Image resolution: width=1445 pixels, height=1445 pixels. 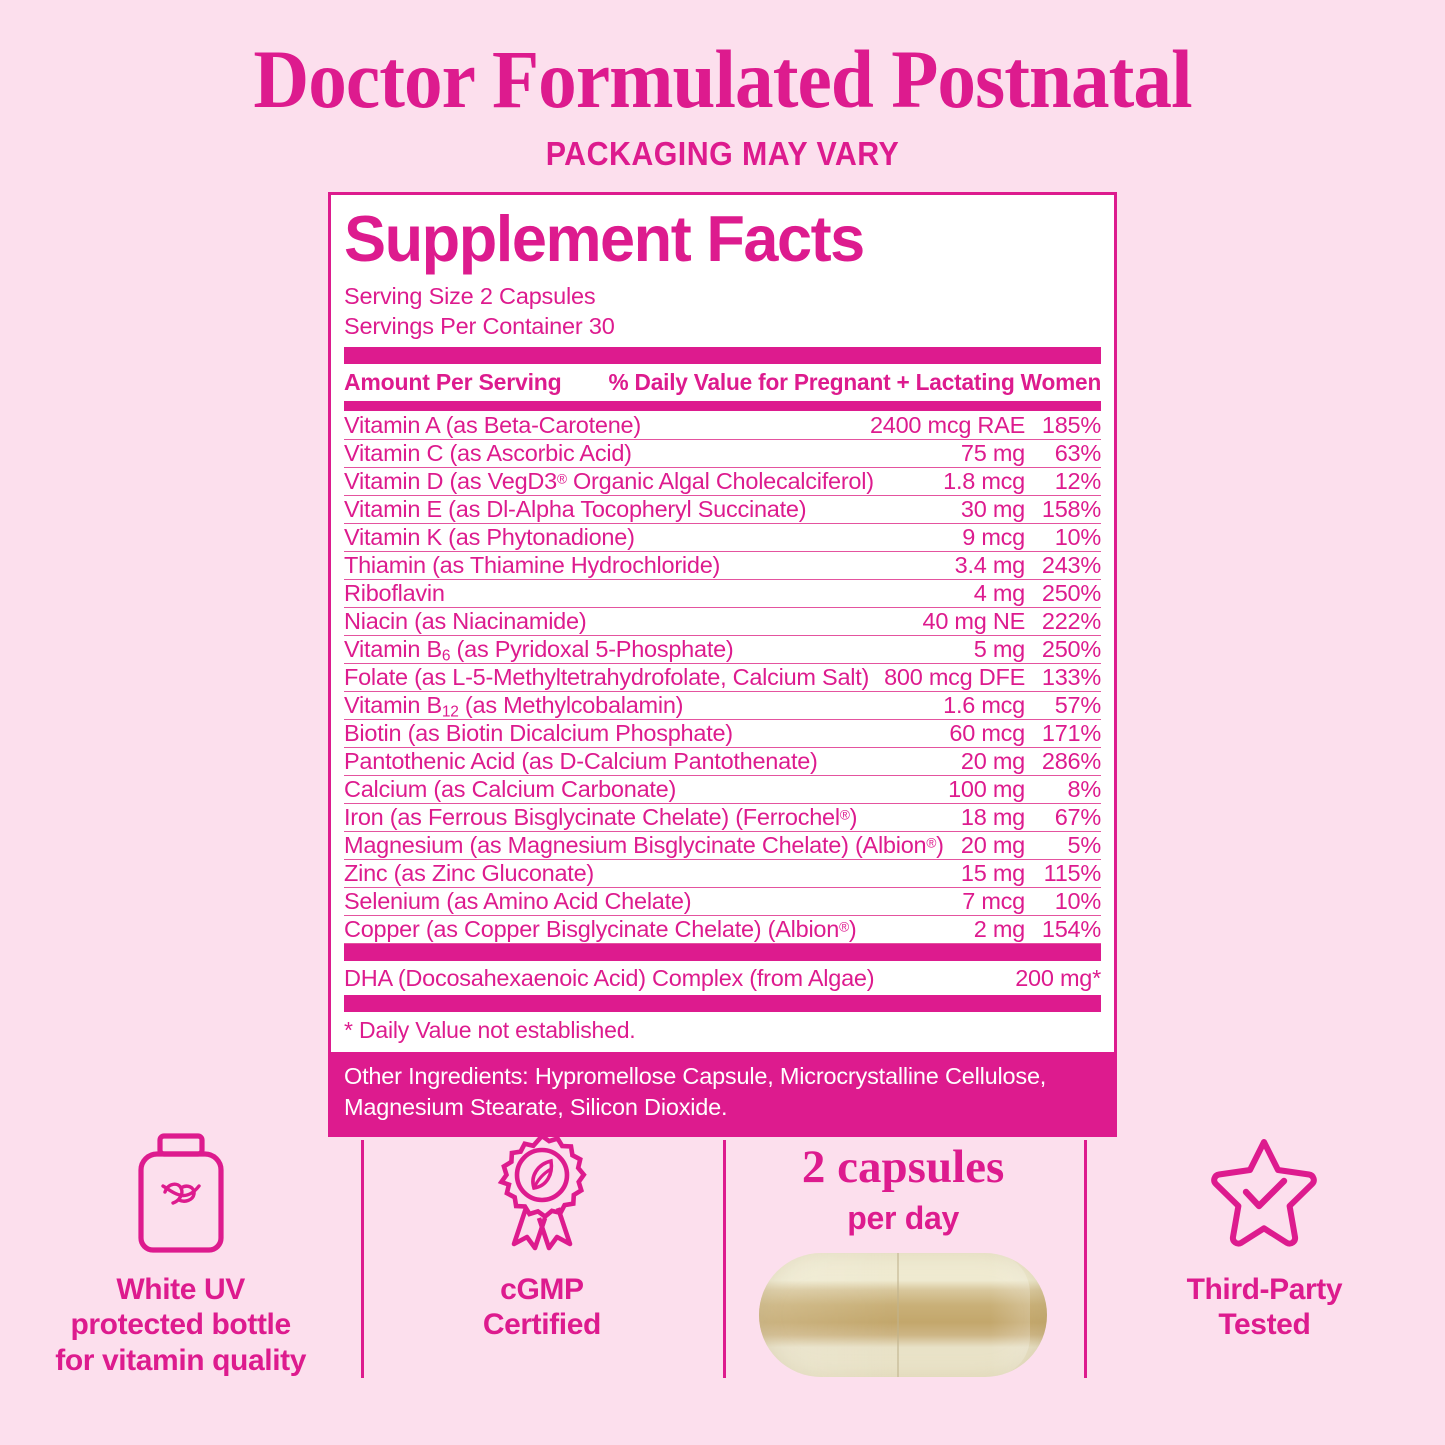 I want to click on nutrient-name: Vitamin A (as Beta-Carotene), so click(x=492, y=425).